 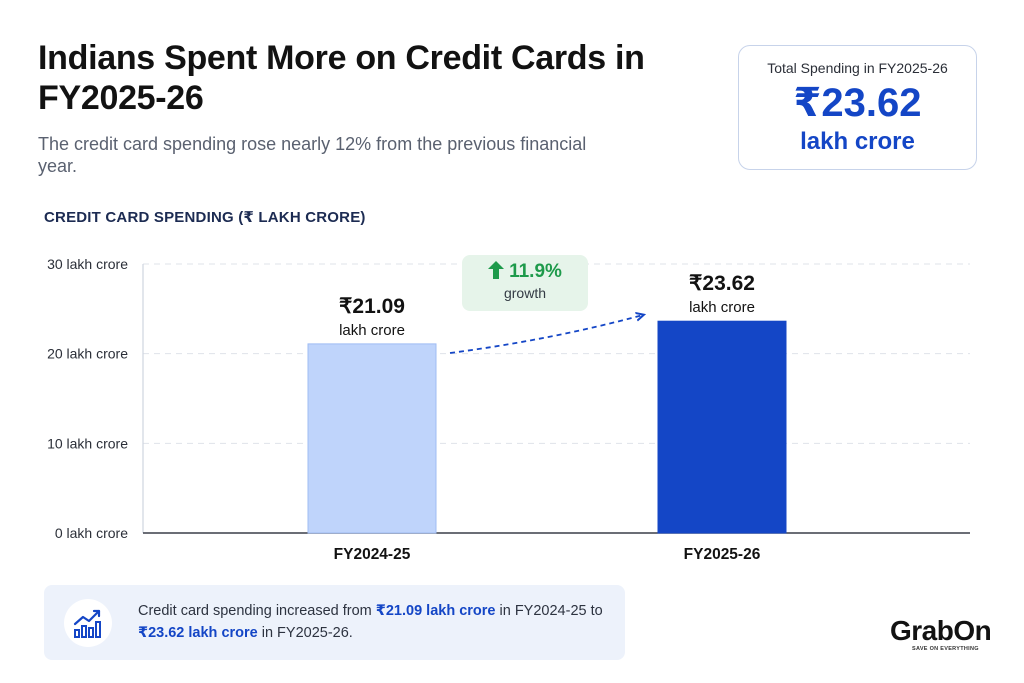 What do you see at coordinates (535, 271) in the screenshot?
I see `growth-value: 11.9%` at bounding box center [535, 271].